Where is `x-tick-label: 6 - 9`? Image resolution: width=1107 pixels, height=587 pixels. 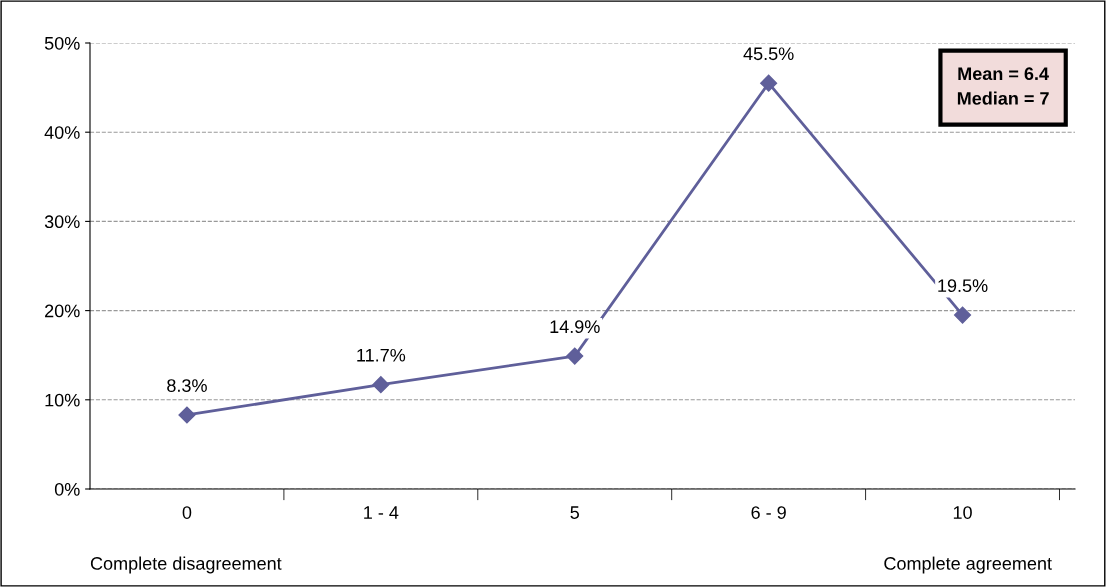 x-tick-label: 6 - 9 is located at coordinates (768, 512).